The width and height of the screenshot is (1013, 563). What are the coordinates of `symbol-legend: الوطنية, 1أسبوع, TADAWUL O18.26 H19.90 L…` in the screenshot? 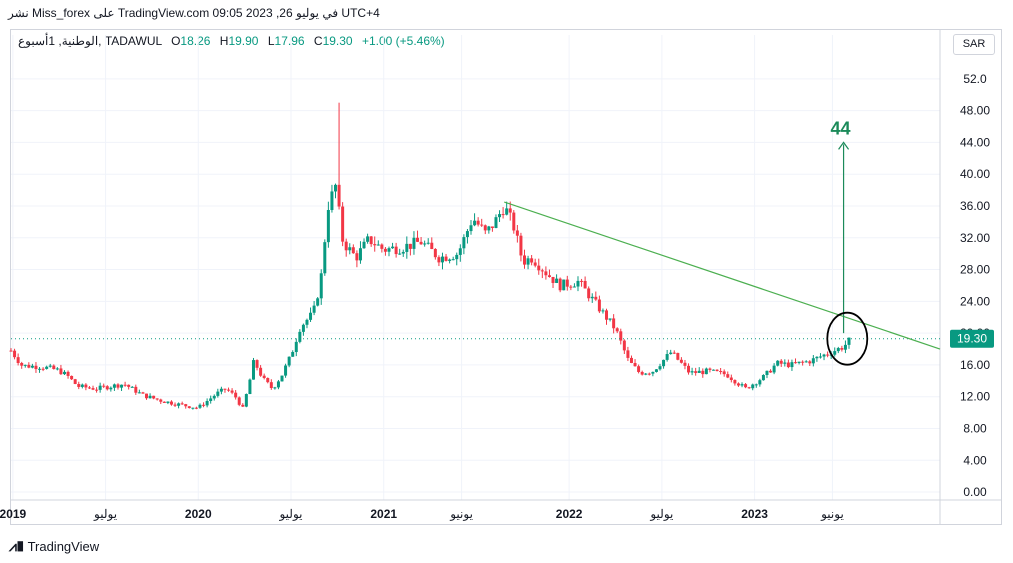 It's located at (231, 41).